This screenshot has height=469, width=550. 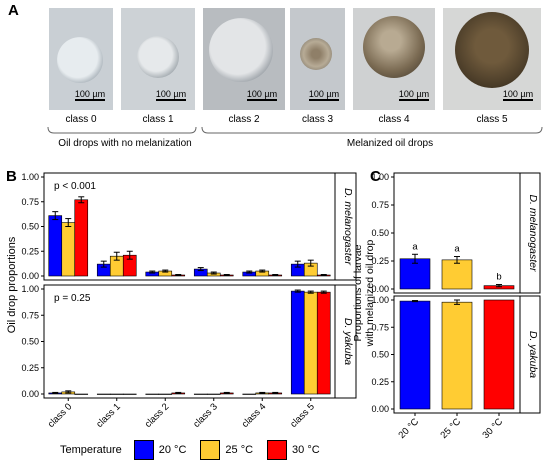 What do you see at coordinates (159, 450) in the screenshot?
I see `legend-item-20c: 20 °C` at bounding box center [159, 450].